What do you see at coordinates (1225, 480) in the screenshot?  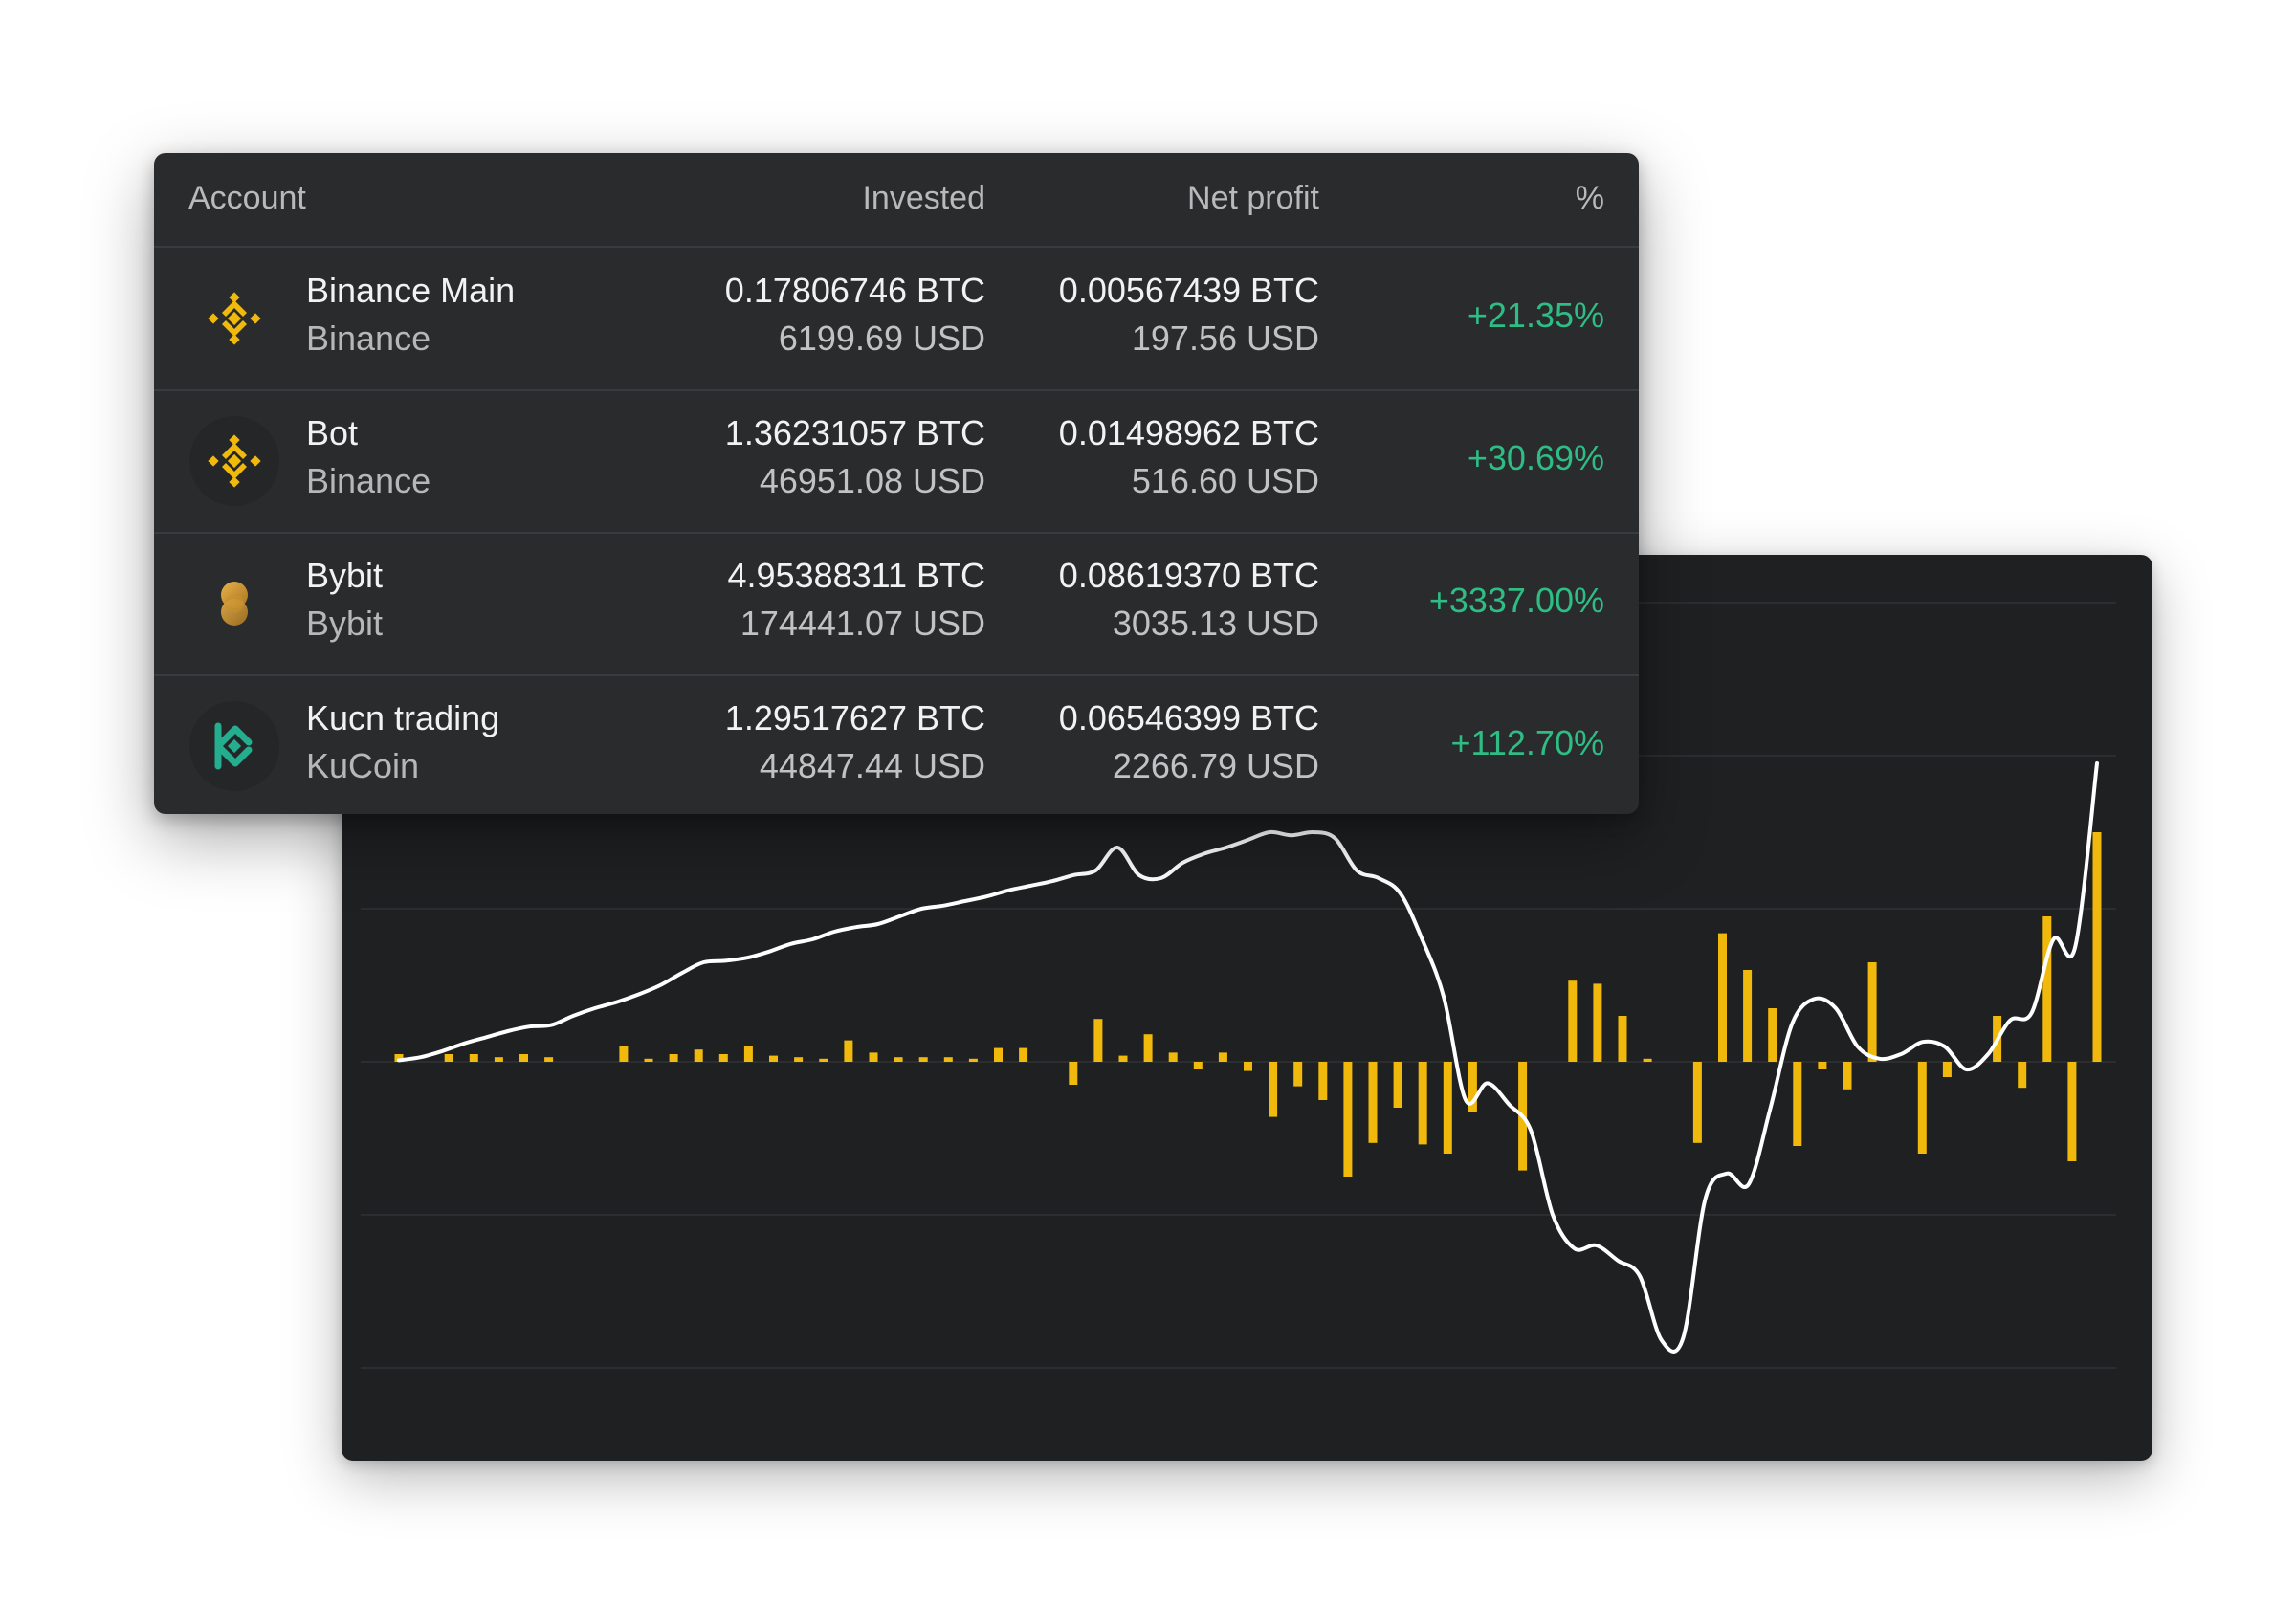 I see `profit-usd: 516.60 USD` at bounding box center [1225, 480].